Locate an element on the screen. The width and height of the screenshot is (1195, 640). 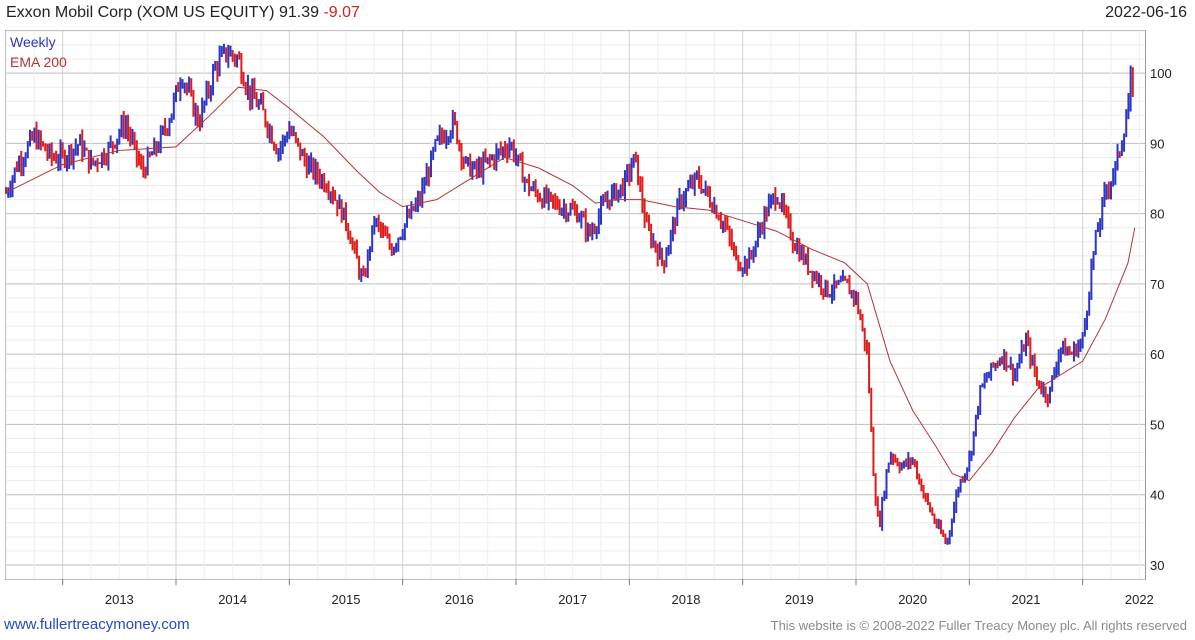
chart-legend: Weekly EMA 200 is located at coordinates (38, 52).